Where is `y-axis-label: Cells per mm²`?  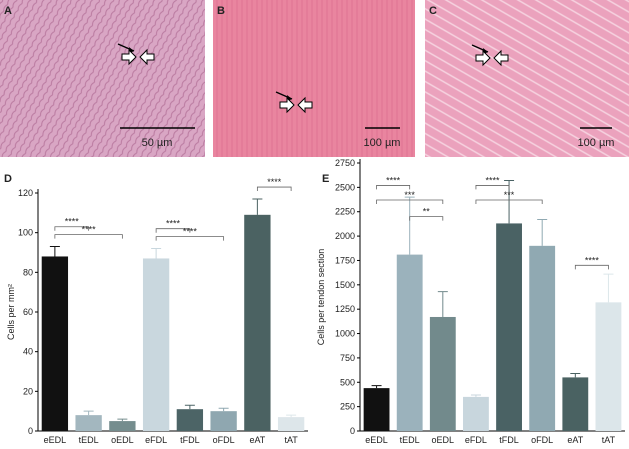 y-axis-label: Cells per mm² is located at coordinates (11, 312).